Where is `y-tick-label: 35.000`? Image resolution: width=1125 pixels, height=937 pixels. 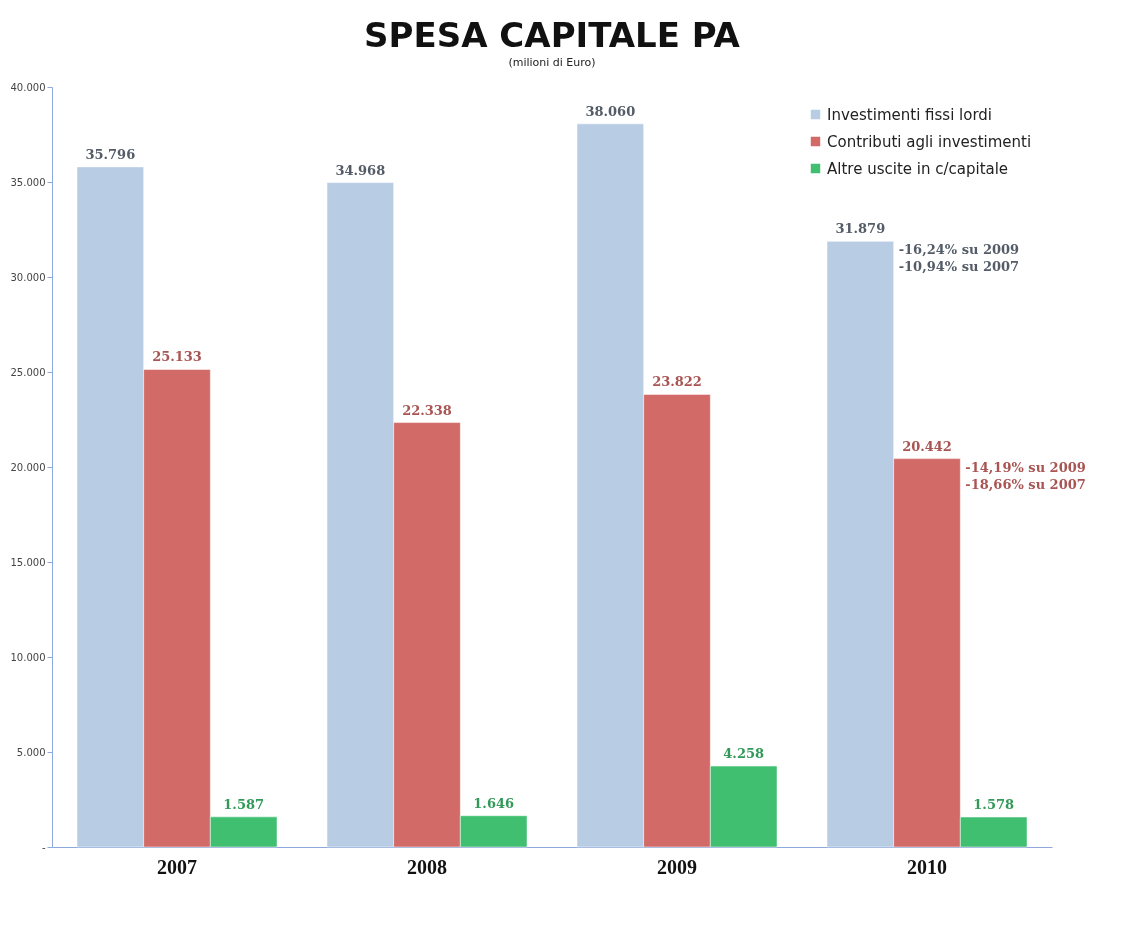 y-tick-label: 35.000 is located at coordinates (28, 182).